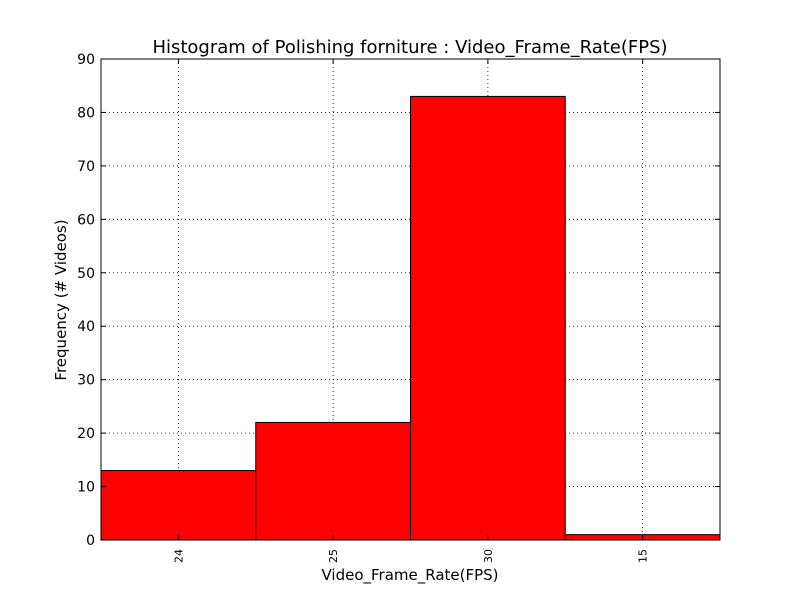 The width and height of the screenshot is (800, 600). I want to click on x-tick-label: 15, so click(643, 556).